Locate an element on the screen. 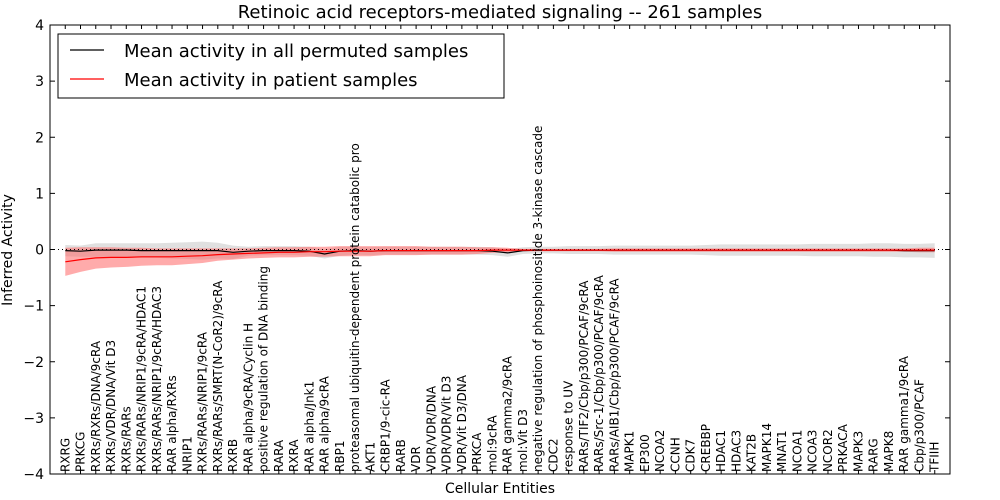 This screenshot has height=500, width=1000. x-category-label: RAR alpha/9cRA is located at coordinates (325, 423).